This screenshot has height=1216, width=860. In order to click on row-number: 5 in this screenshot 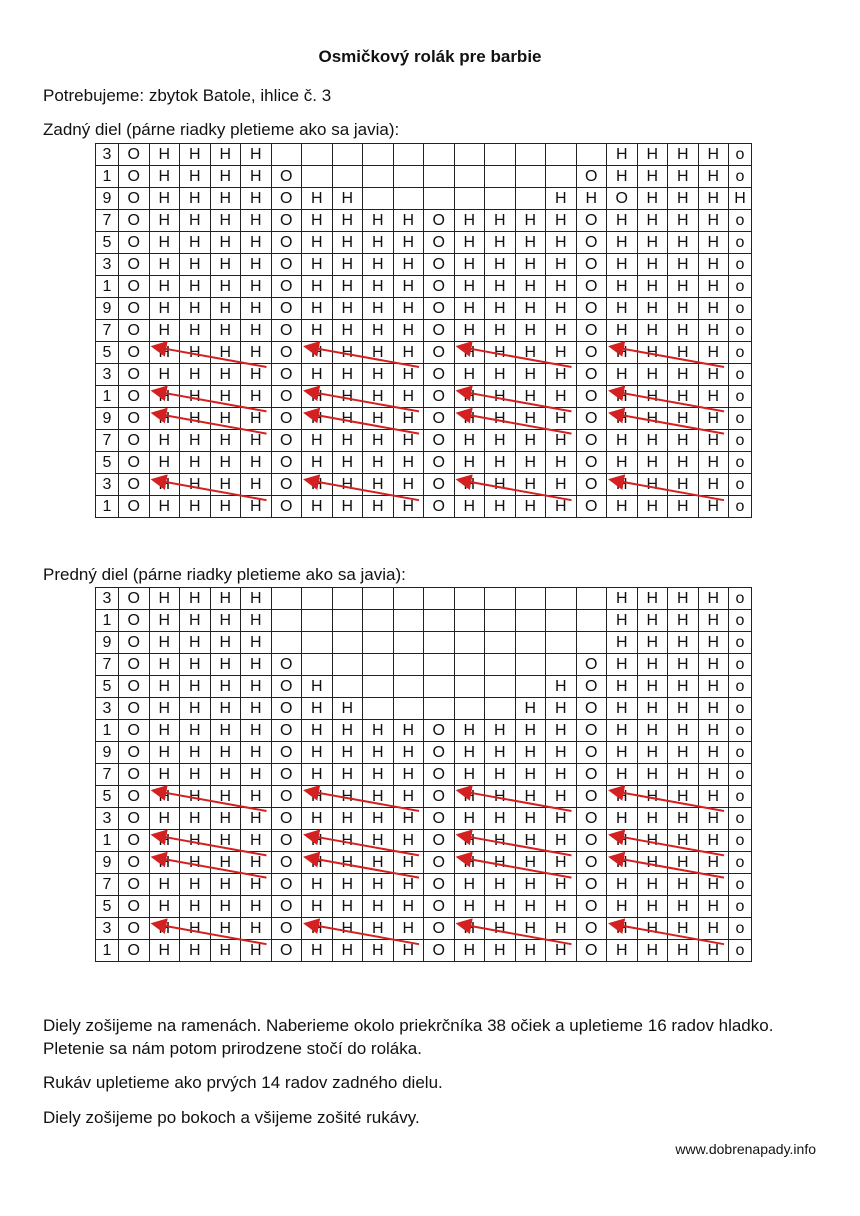, I will do `click(107, 462)`.